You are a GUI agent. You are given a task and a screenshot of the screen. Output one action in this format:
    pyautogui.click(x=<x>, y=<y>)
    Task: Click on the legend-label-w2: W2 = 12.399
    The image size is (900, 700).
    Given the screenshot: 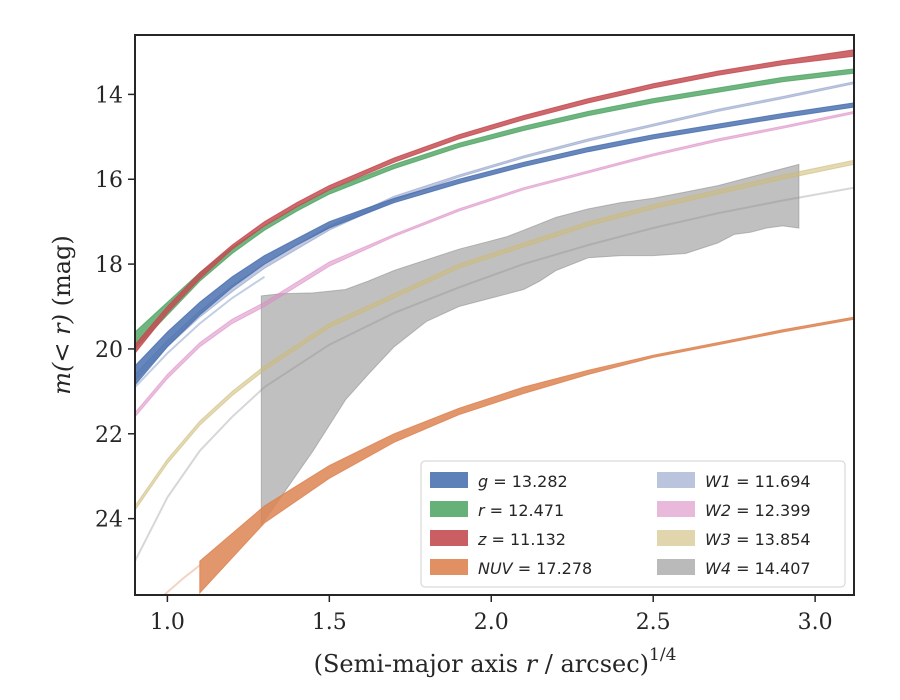 What is the action you would take?
    pyautogui.click(x=758, y=510)
    